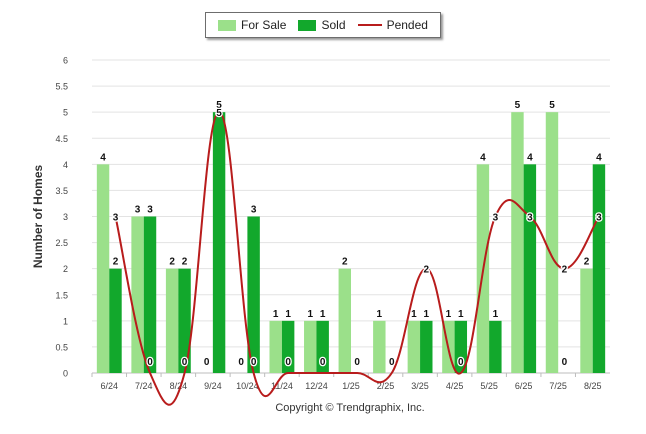  What do you see at coordinates (138, 210) in the screenshot?
I see `data-label-for-sale: 3` at bounding box center [138, 210].